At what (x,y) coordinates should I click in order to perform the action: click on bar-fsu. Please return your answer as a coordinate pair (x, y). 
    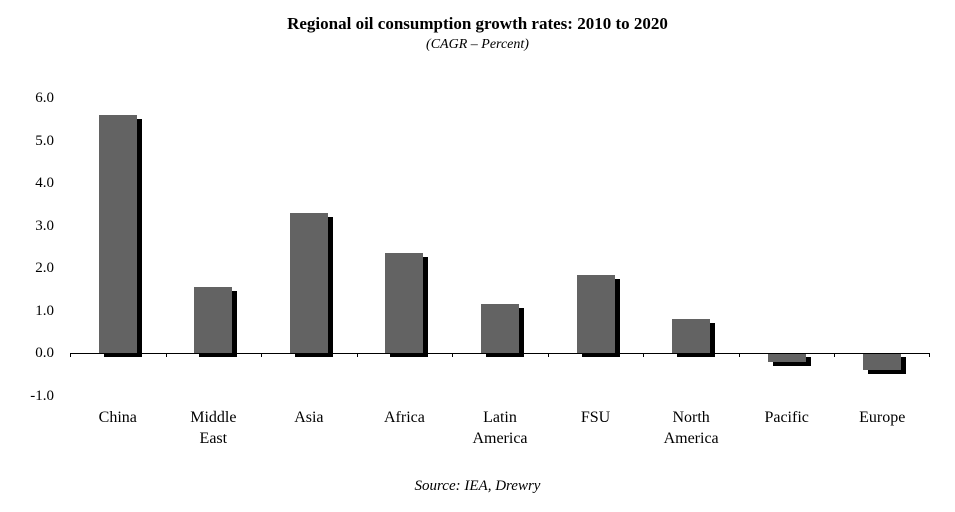
    Looking at the image, I should click on (595, 314).